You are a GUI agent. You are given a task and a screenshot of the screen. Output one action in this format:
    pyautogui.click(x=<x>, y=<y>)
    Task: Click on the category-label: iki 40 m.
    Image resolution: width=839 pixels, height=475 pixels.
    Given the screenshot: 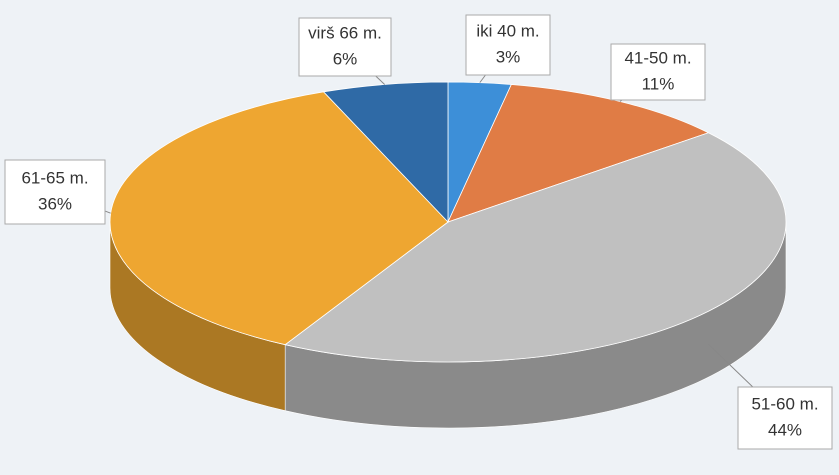 What is the action you would take?
    pyautogui.click(x=507, y=30)
    